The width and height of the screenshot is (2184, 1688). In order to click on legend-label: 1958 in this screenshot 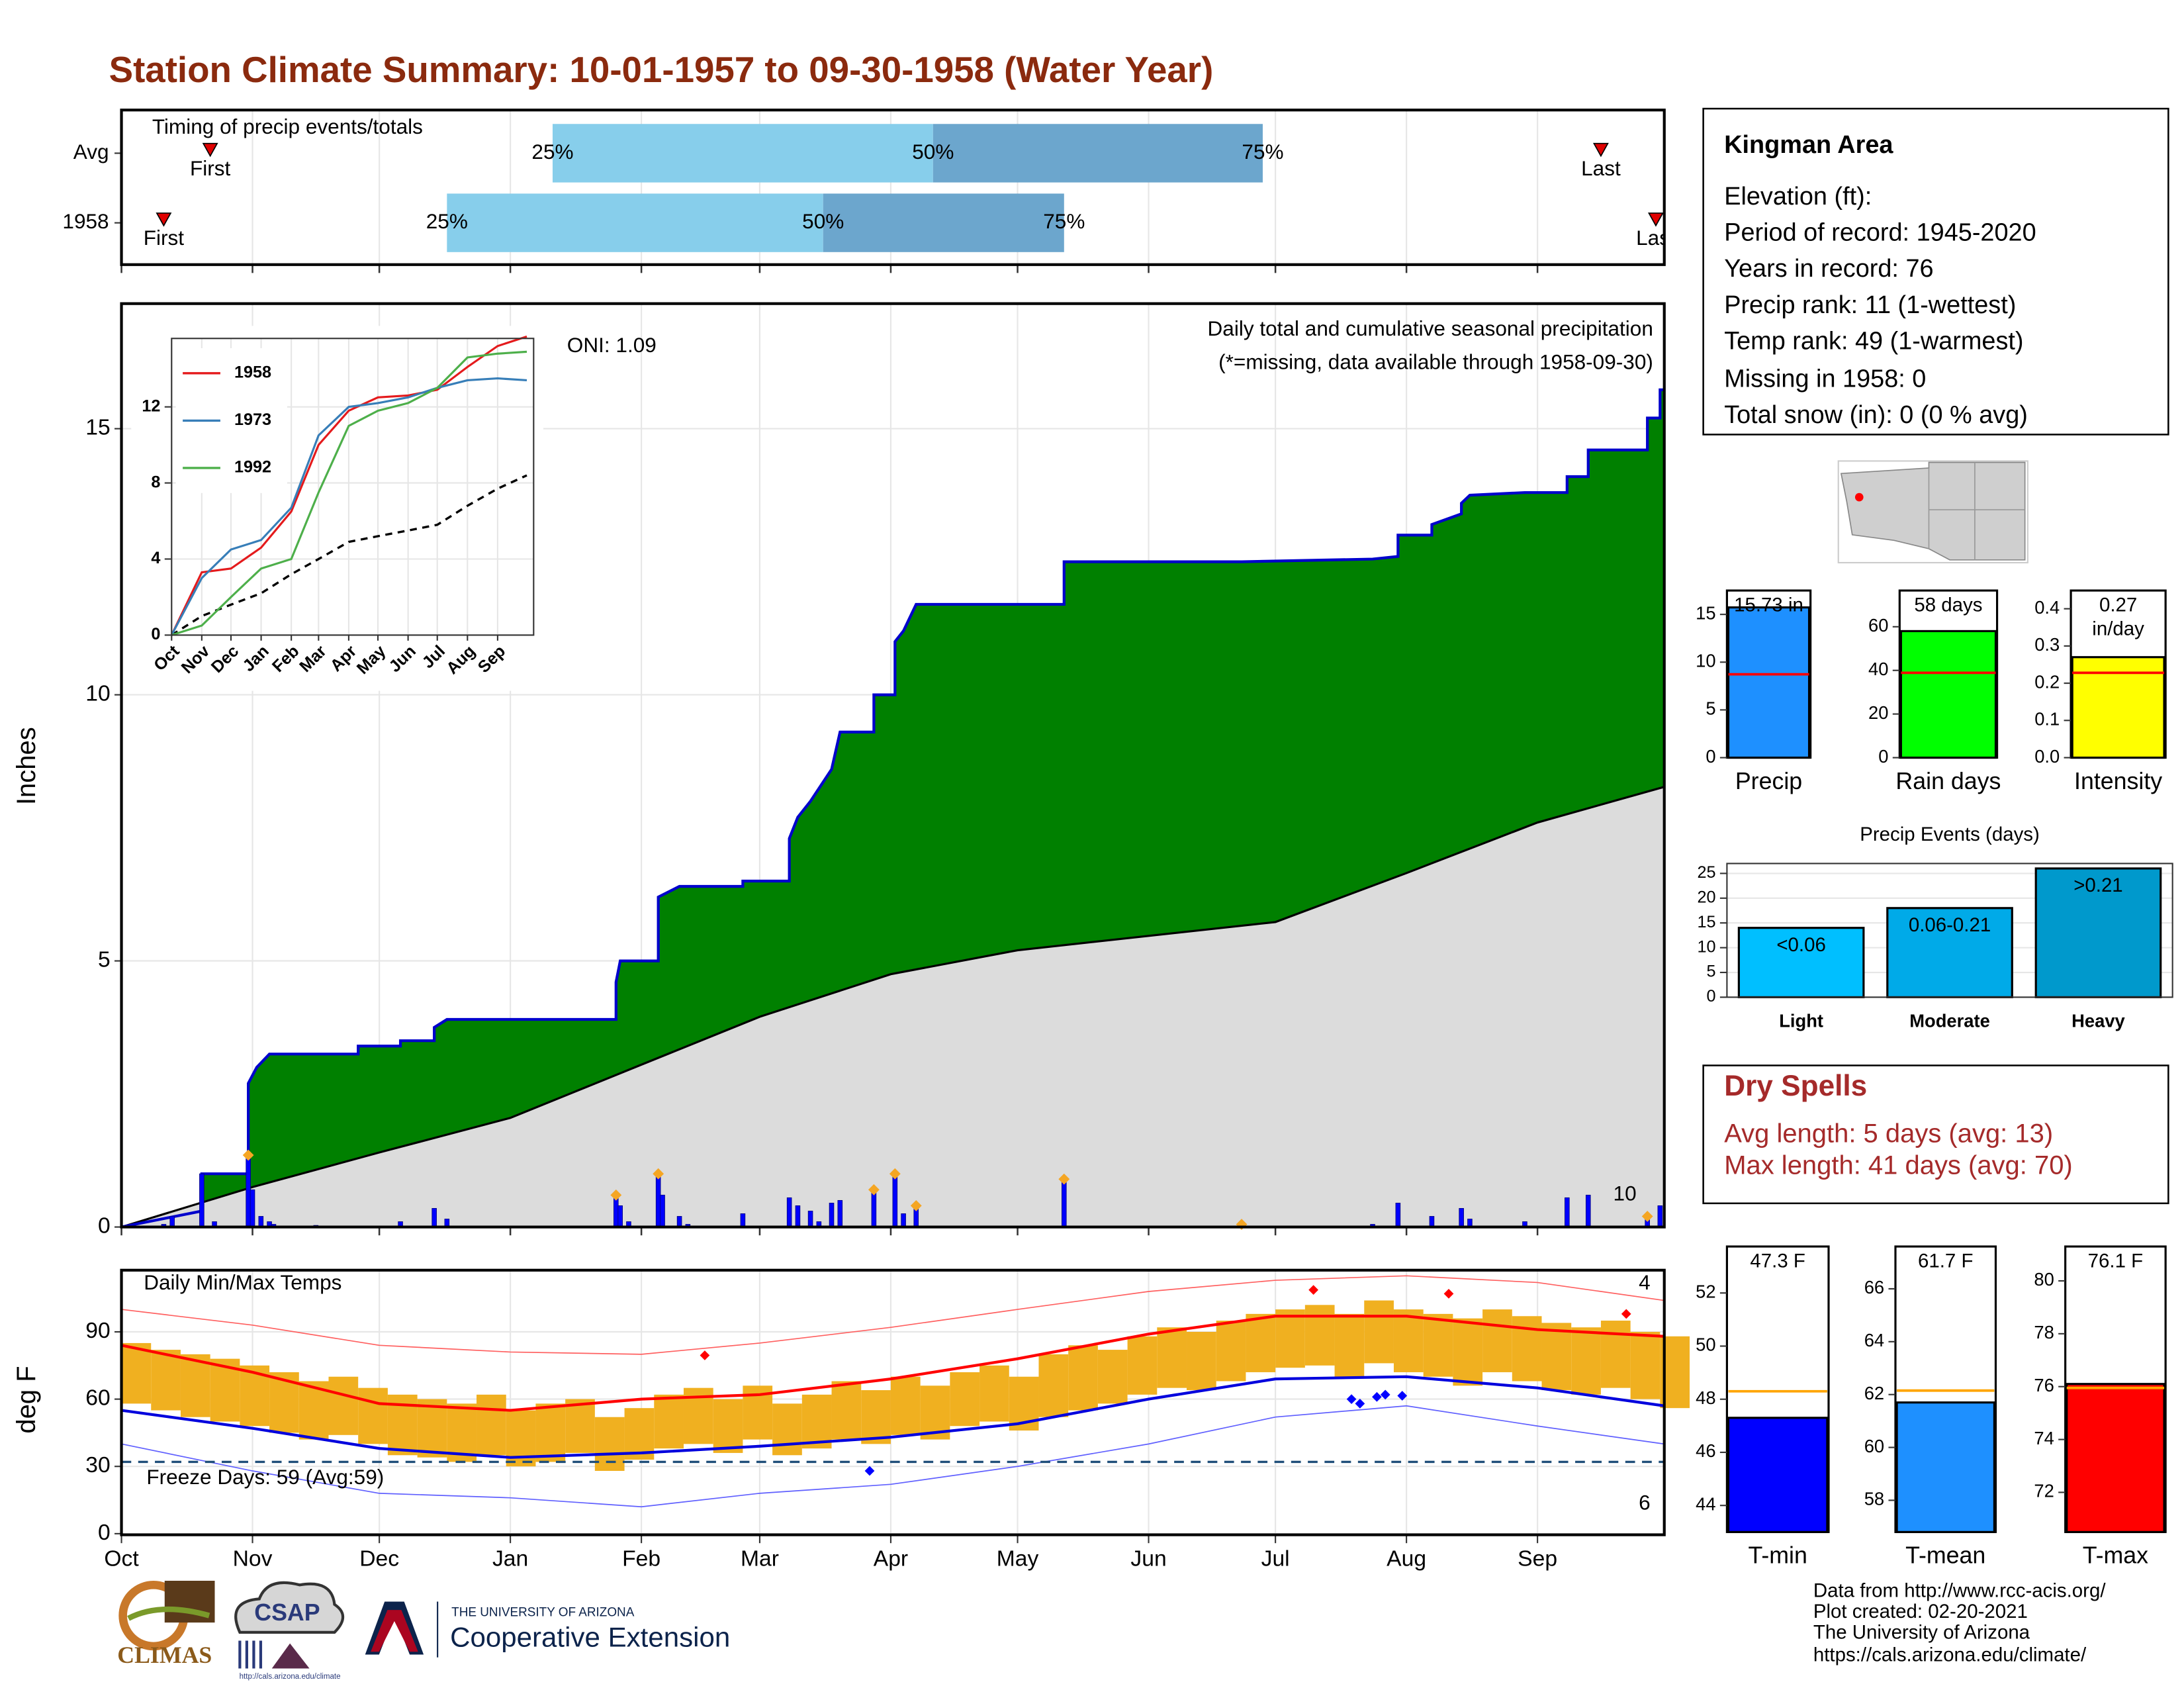, I will do `click(252, 373)`.